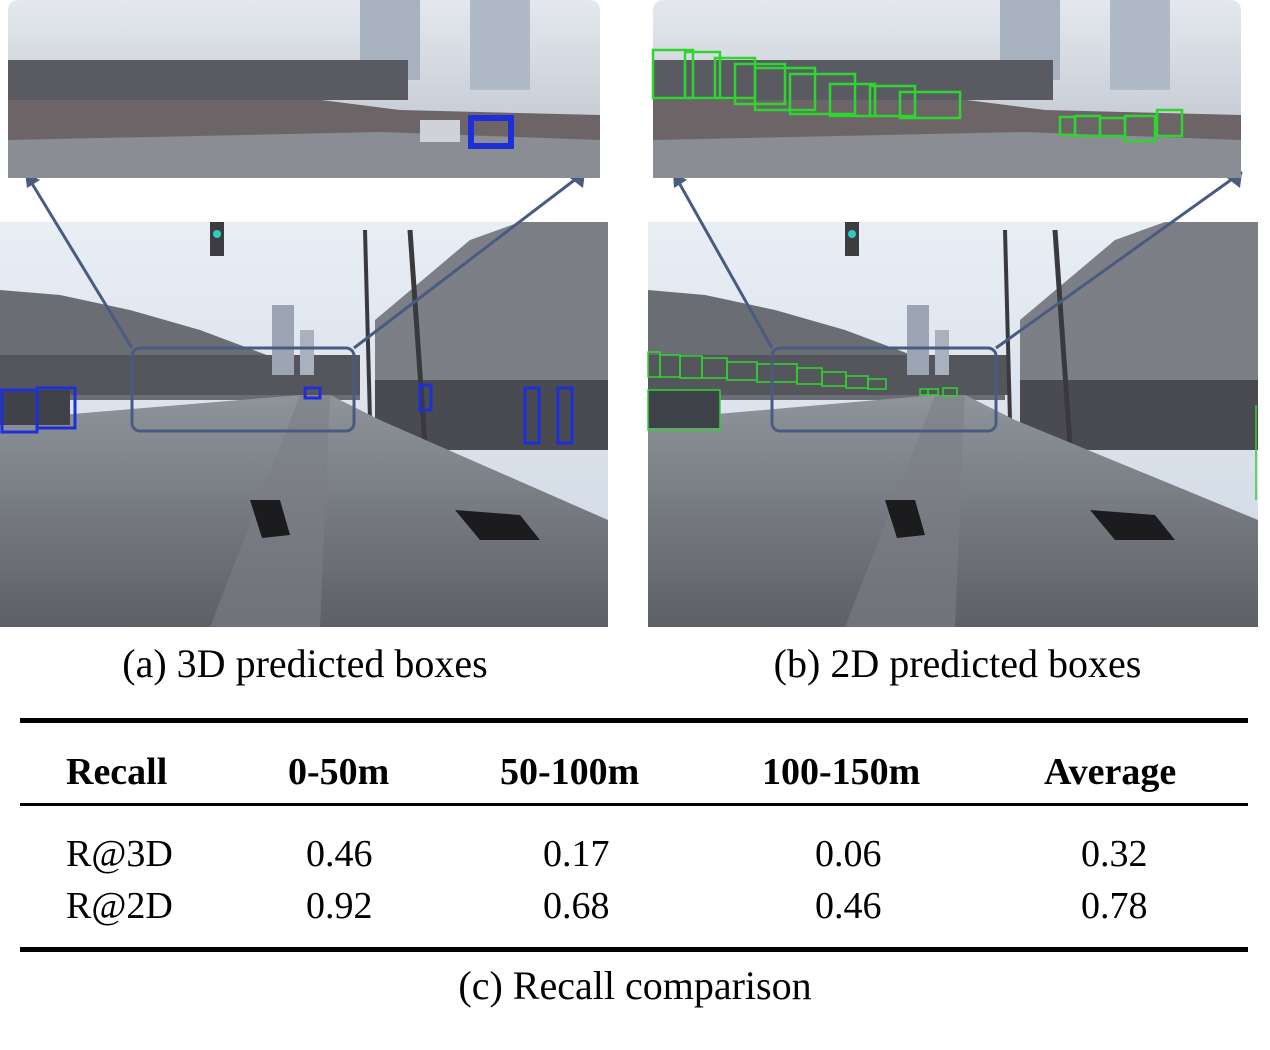 This screenshot has height=1050, width=1270. I want to click on table-bottom-rule, so click(634, 949).